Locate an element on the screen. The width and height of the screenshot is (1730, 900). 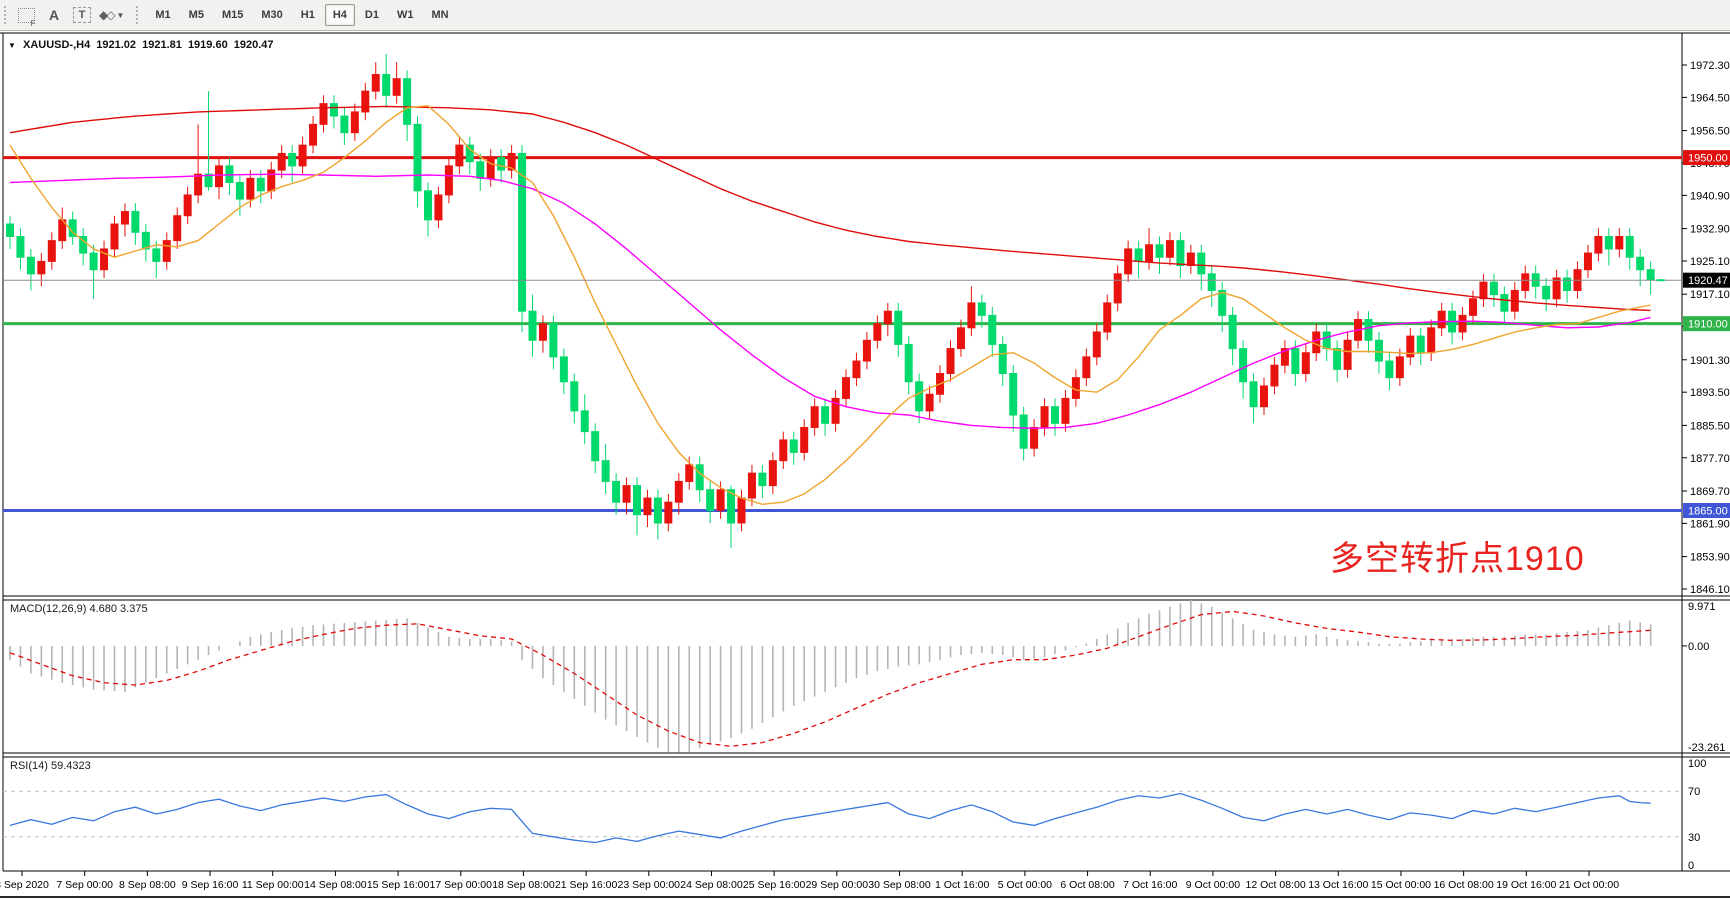
date-tick-label: 7 Oct 16:00 is located at coordinates (1150, 885).